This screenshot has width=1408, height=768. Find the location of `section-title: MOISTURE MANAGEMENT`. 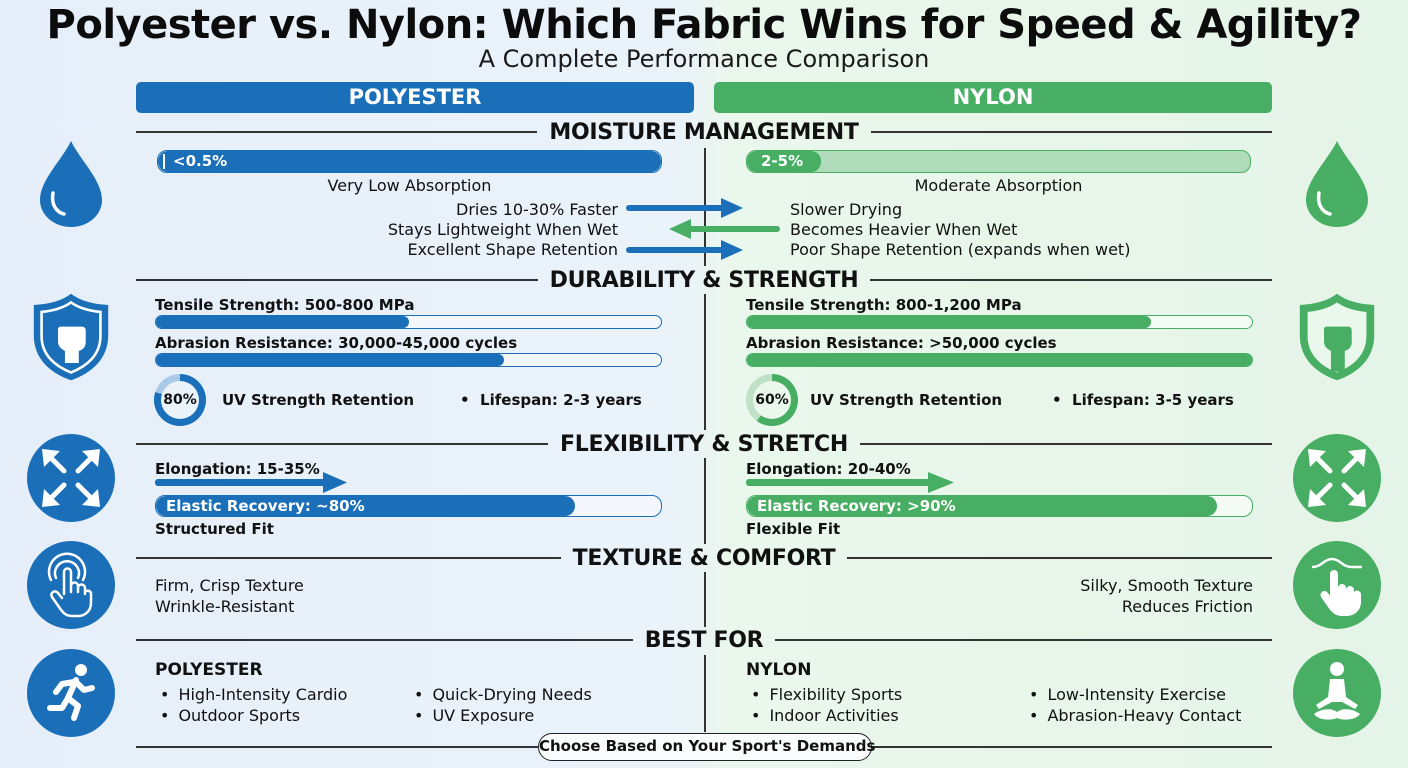

section-title: MOISTURE MANAGEMENT is located at coordinates (704, 132).